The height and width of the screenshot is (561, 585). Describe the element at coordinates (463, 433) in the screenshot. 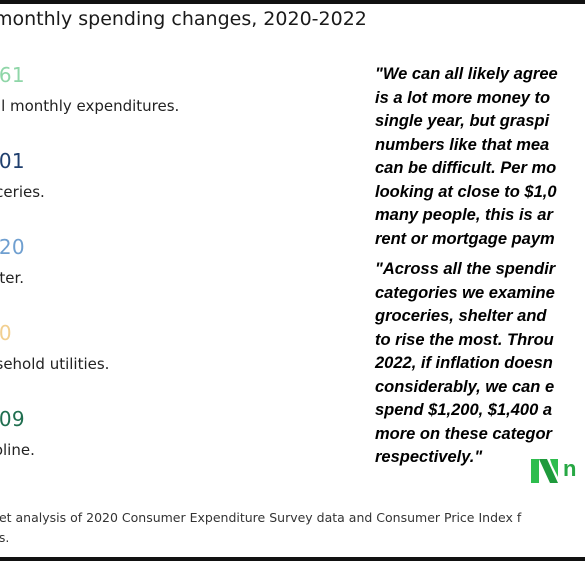

I see `quote-line: more on these categor` at that location.